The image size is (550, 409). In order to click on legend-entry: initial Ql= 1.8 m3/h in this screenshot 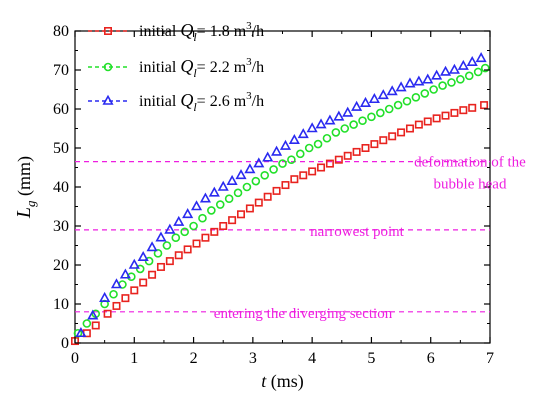, I will do `click(176, 32)`.